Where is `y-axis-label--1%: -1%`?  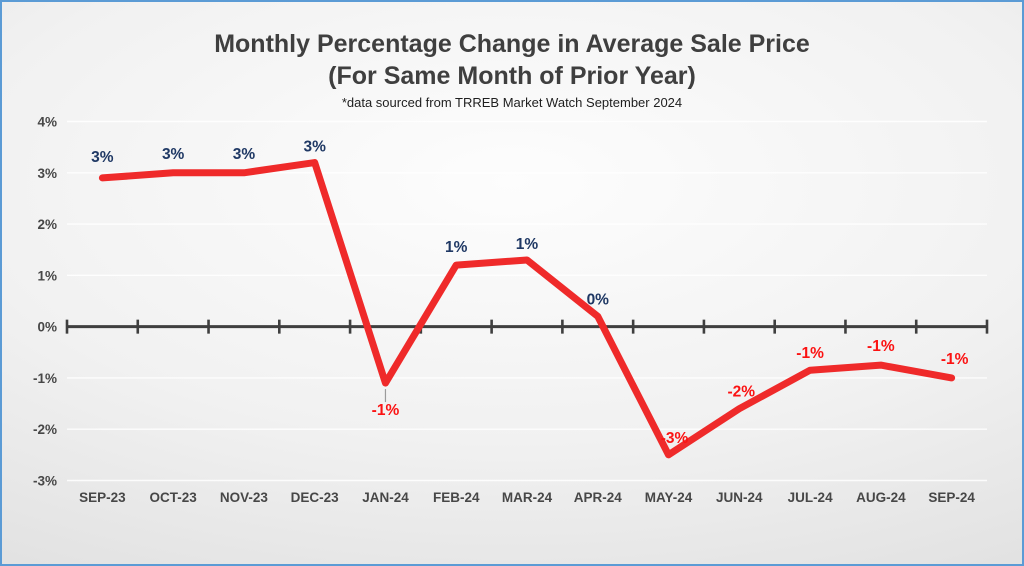 y-axis-label--1%: -1% is located at coordinates (45, 378).